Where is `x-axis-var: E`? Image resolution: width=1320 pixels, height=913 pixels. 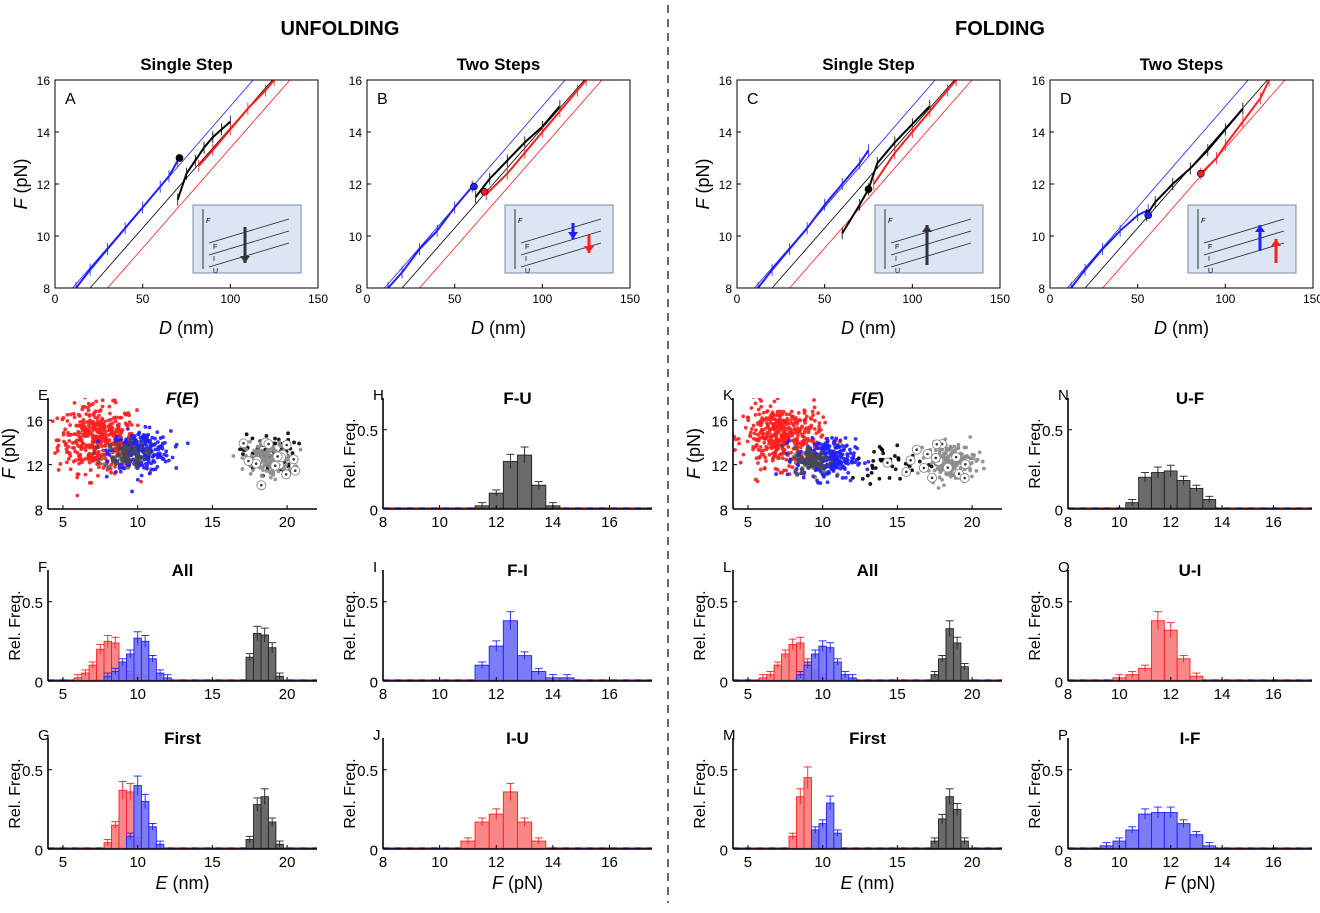
x-axis-var: E is located at coordinates (846, 883).